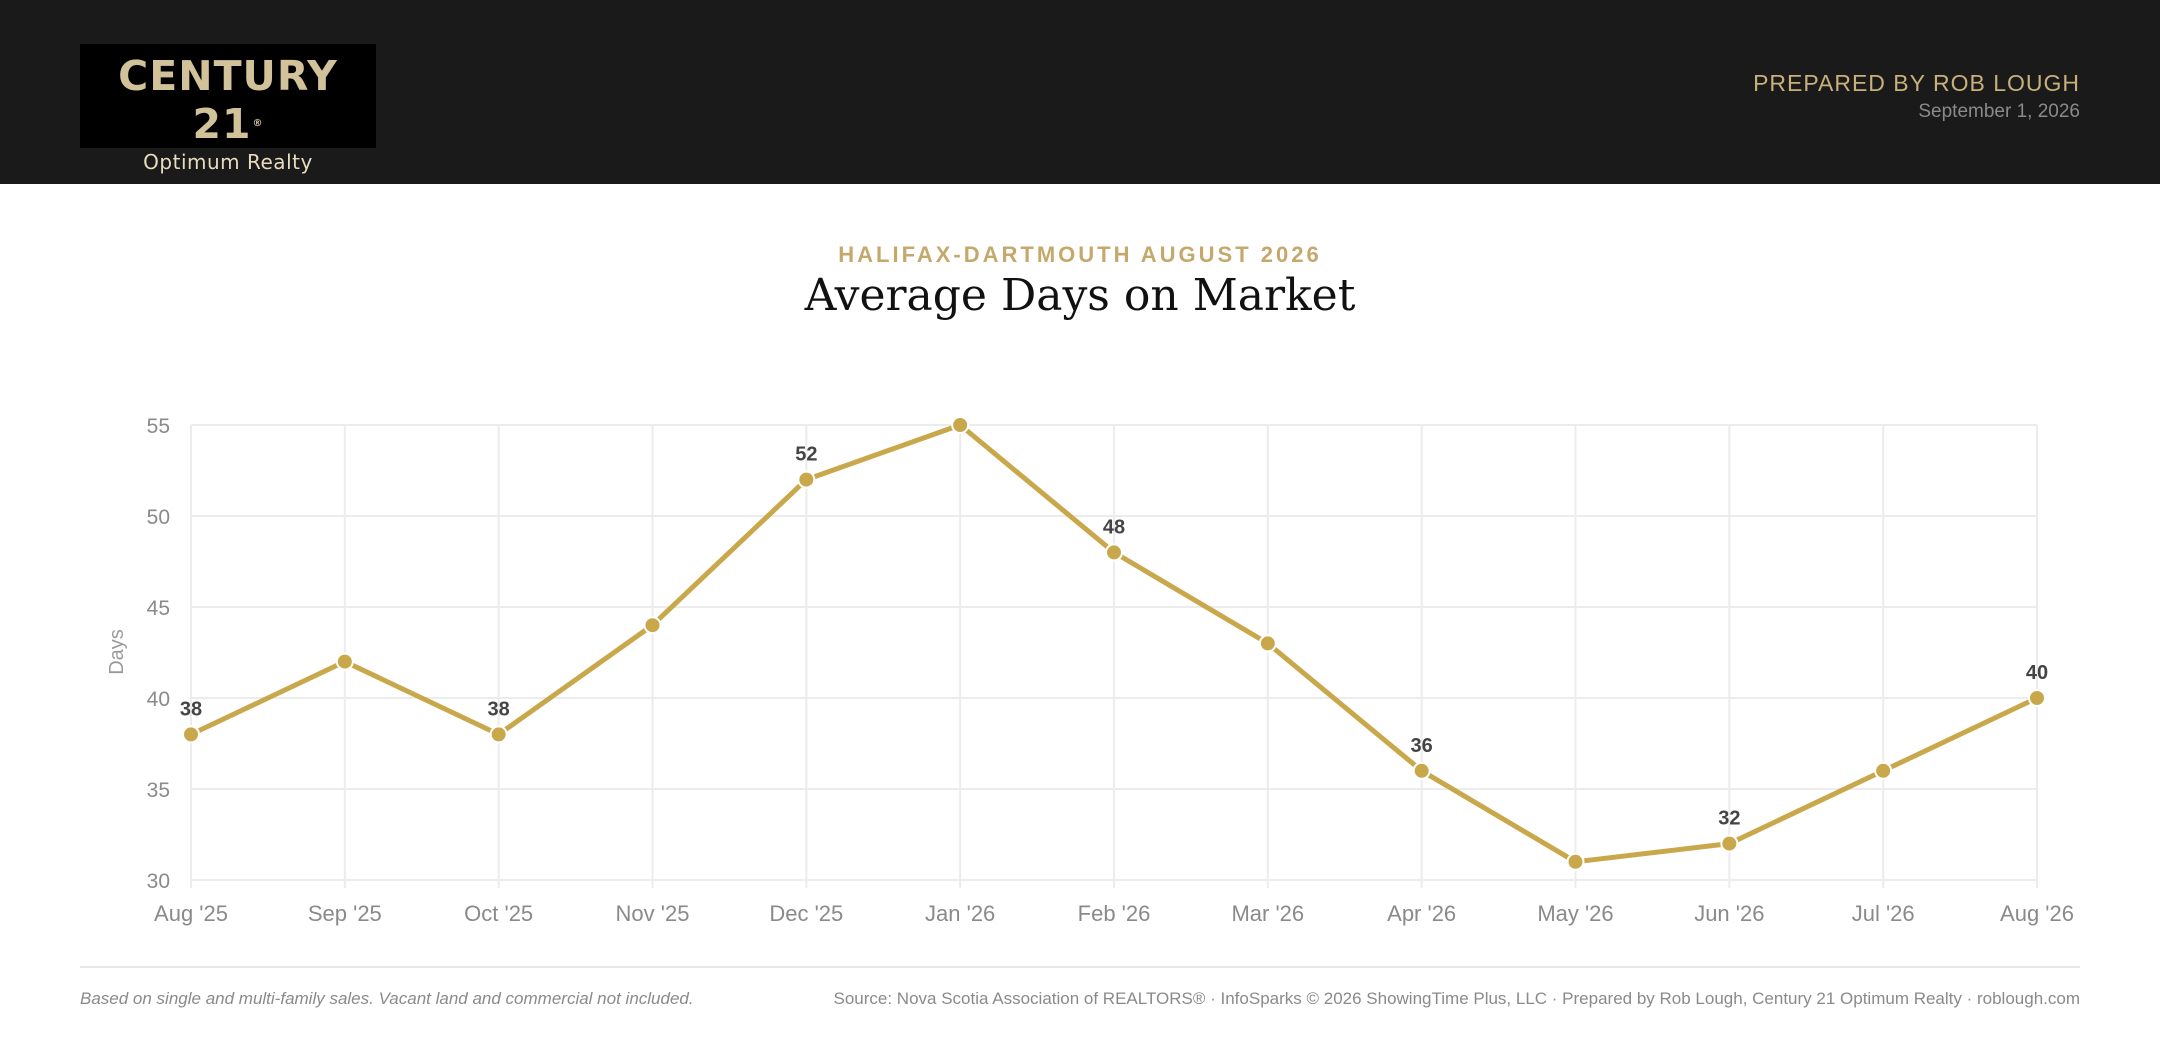 The height and width of the screenshot is (1048, 2160). What do you see at coordinates (653, 913) in the screenshot?
I see `x-tick-label: Nov '25` at bounding box center [653, 913].